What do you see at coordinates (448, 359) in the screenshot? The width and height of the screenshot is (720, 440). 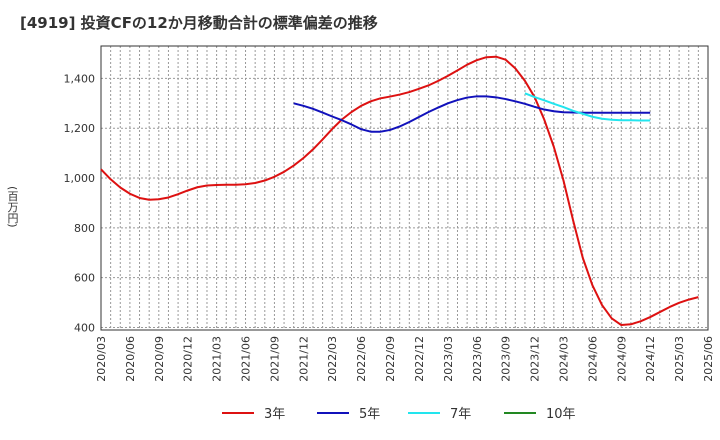 I see `x-tick-label: 2023/03` at bounding box center [448, 359].